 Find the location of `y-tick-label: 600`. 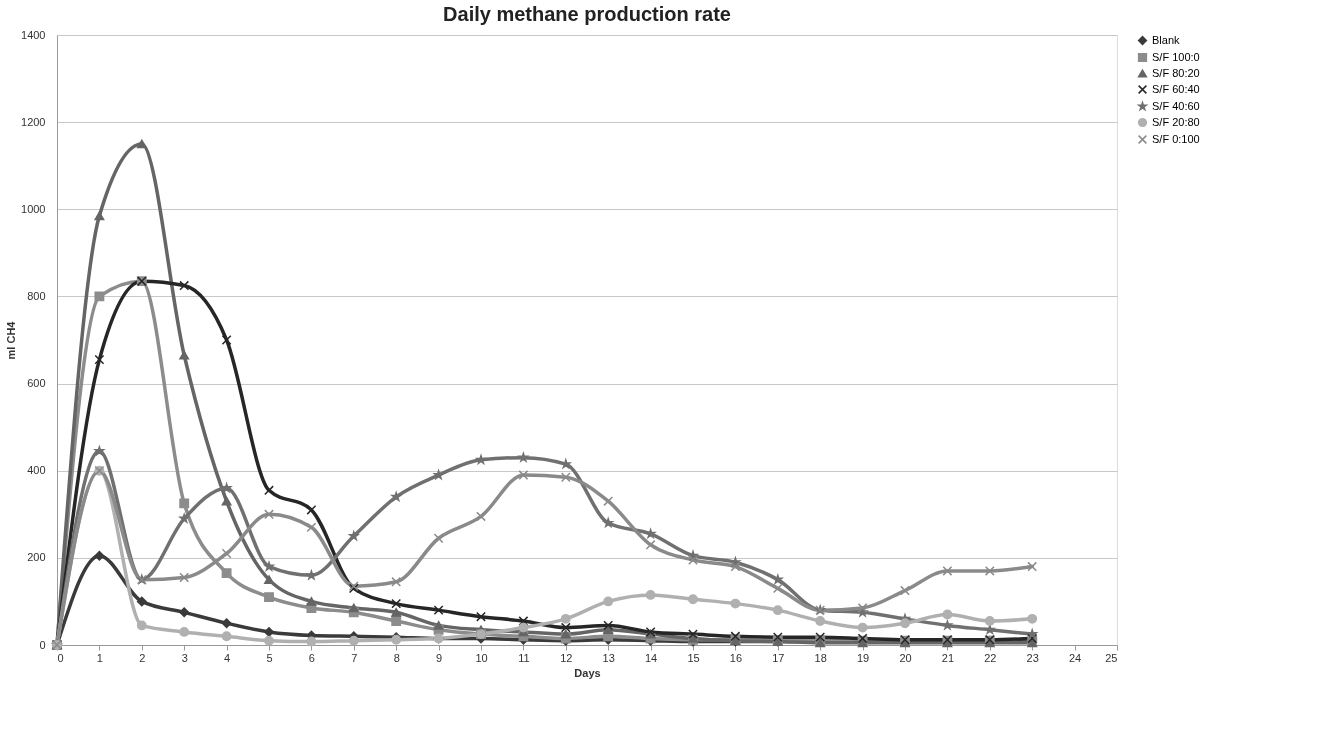

y-tick-label: 600 is located at coordinates (36, 383).